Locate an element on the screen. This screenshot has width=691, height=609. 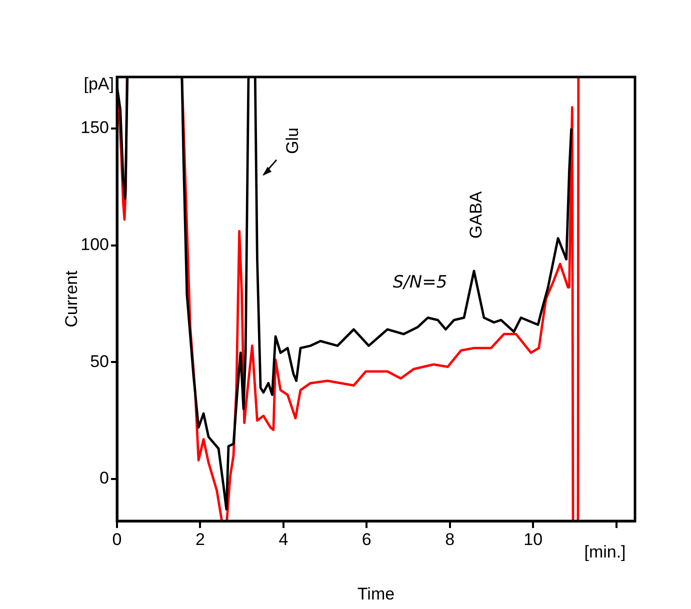
x-tick-label: 10 is located at coordinates (533, 539).